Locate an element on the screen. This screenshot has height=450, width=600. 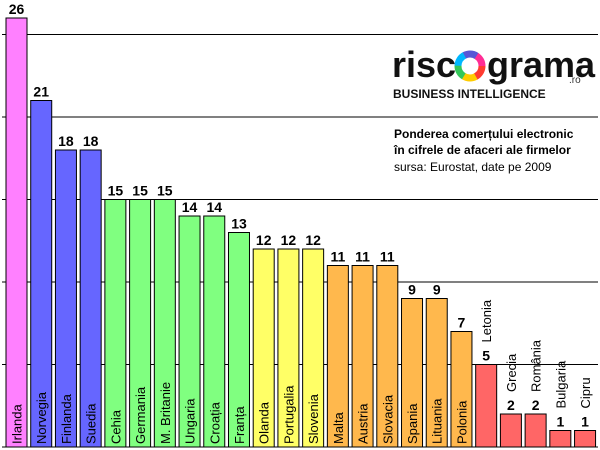
category-label: Portugalia is located at coordinates (288, 414).